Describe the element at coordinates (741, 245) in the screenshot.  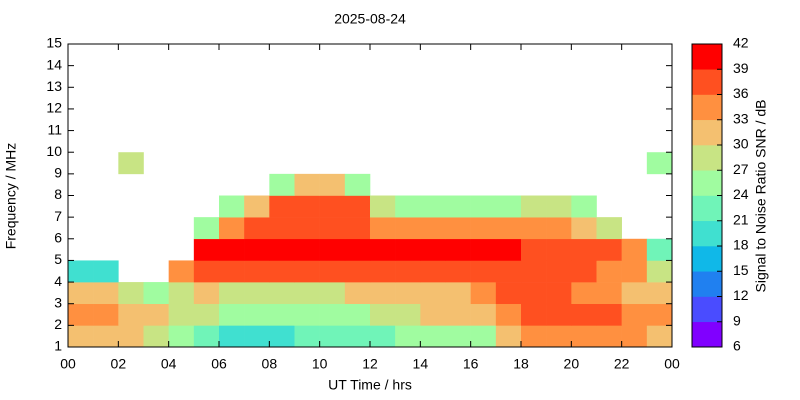
I see `colorbar-tick-label: 18` at that location.